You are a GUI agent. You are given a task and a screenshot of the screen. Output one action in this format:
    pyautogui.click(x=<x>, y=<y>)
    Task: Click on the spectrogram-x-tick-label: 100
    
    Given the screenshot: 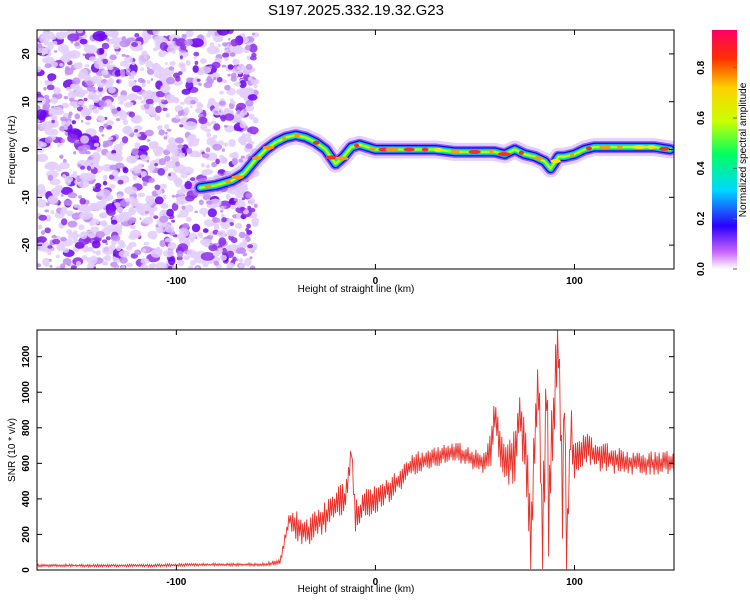 What is the action you would take?
    pyautogui.click(x=574, y=281)
    